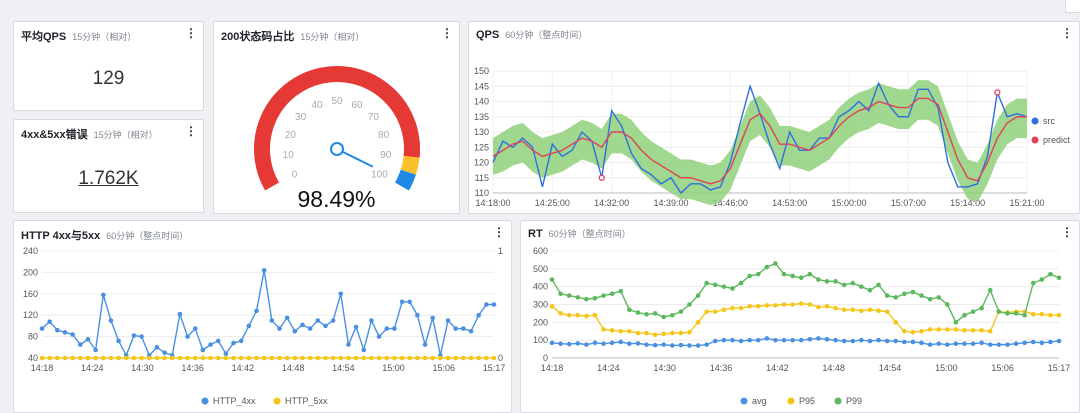  Describe the element at coordinates (54, 135) in the screenshot. I see `panel-title-text: 4xx&5xx错误` at that location.